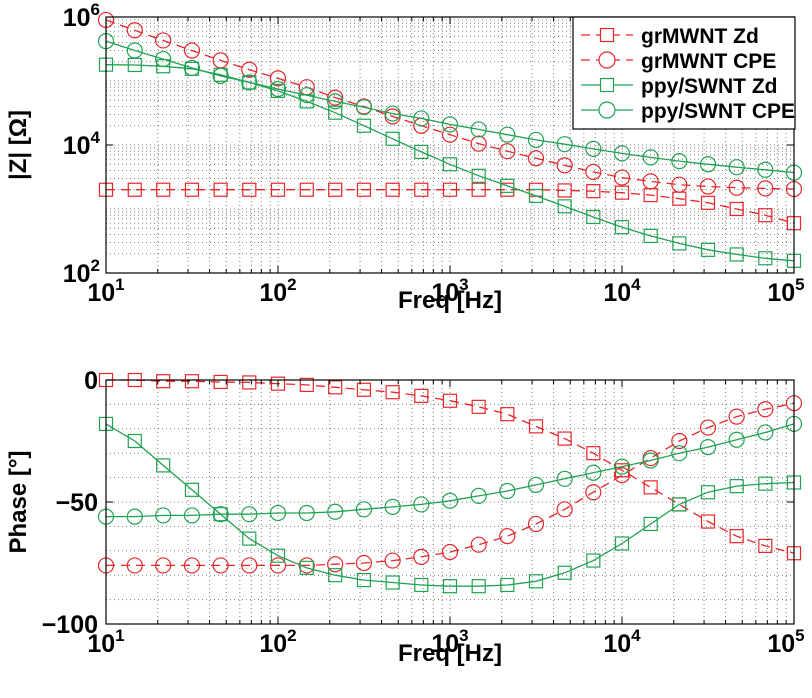  I want to click on x-tick-label: 10², so click(277, 642).